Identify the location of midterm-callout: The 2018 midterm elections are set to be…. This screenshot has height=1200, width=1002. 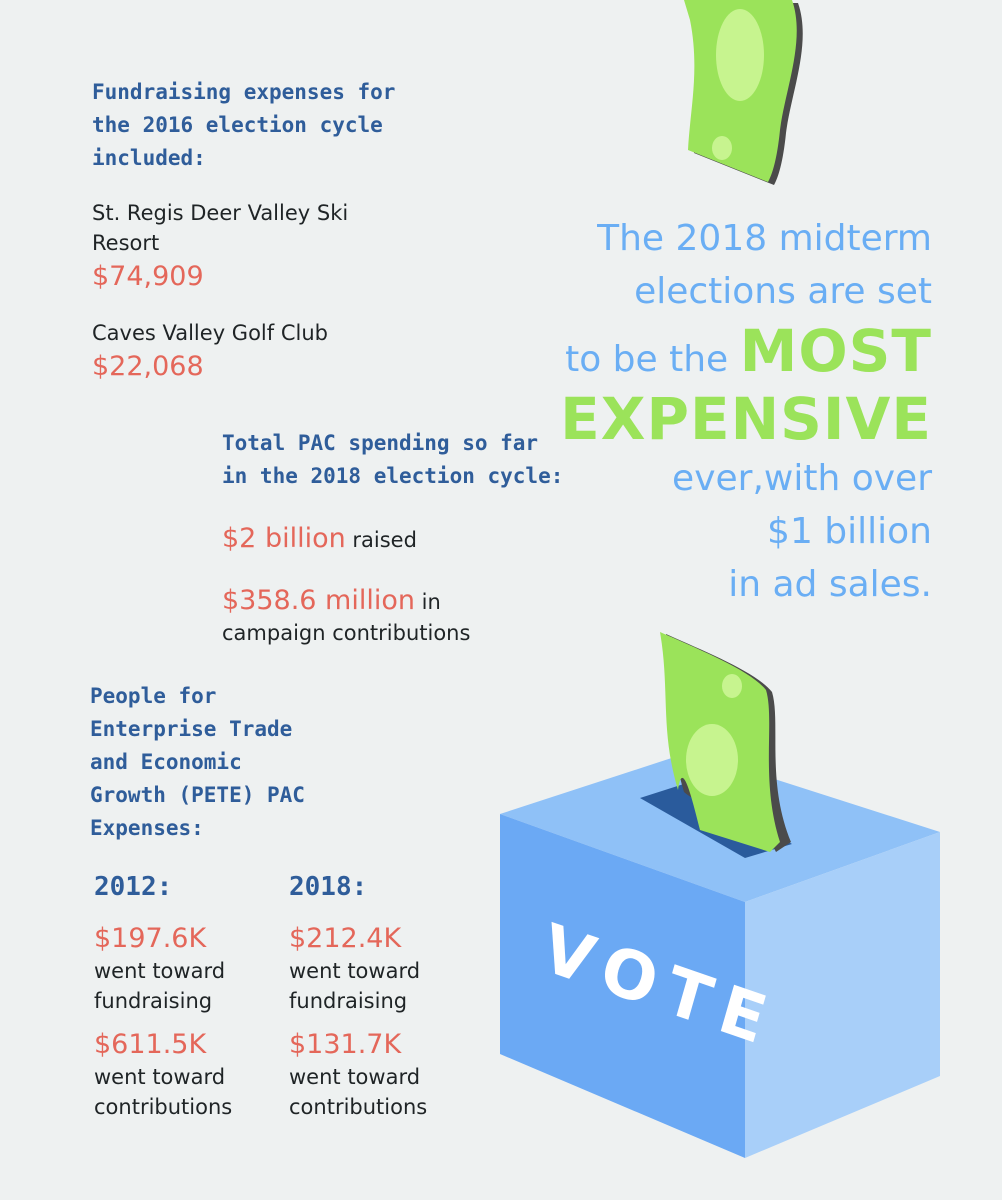
(707, 411).